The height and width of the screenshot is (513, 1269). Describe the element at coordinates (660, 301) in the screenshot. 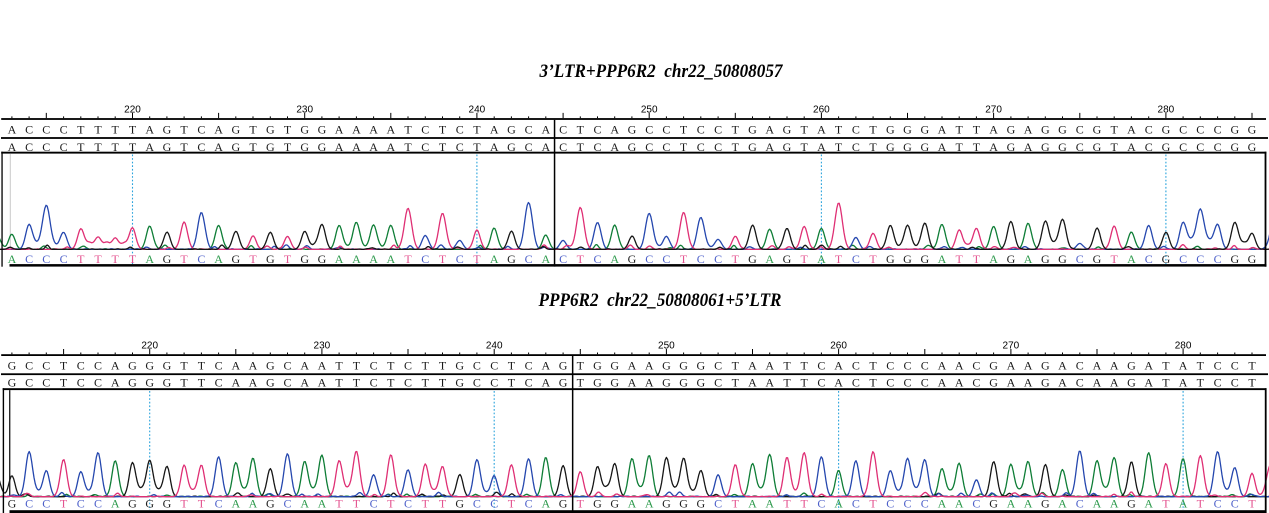

I see `svg-text: PPP6R2 chr22_50808061+5’LTR` at that location.